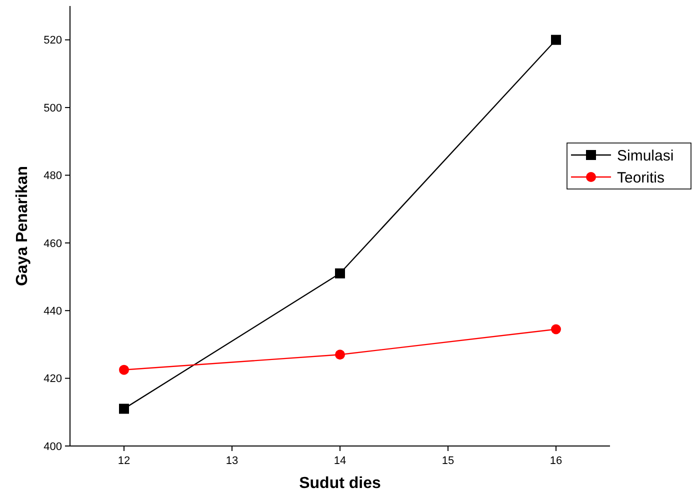 This screenshot has height=490, width=696. I want to click on y-tick-label: 400, so click(53, 446).